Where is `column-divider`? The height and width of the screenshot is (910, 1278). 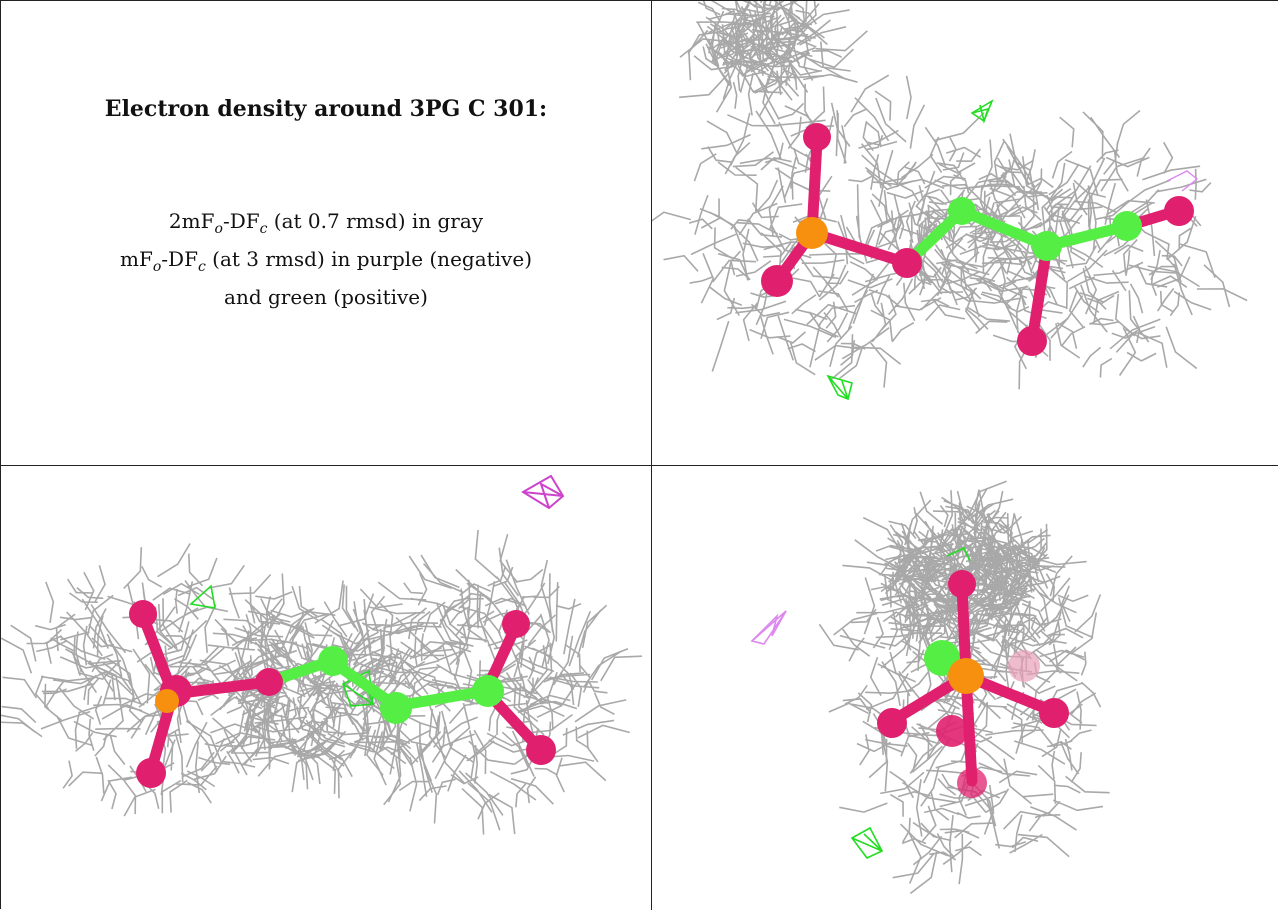 column-divider is located at coordinates (651, 455).